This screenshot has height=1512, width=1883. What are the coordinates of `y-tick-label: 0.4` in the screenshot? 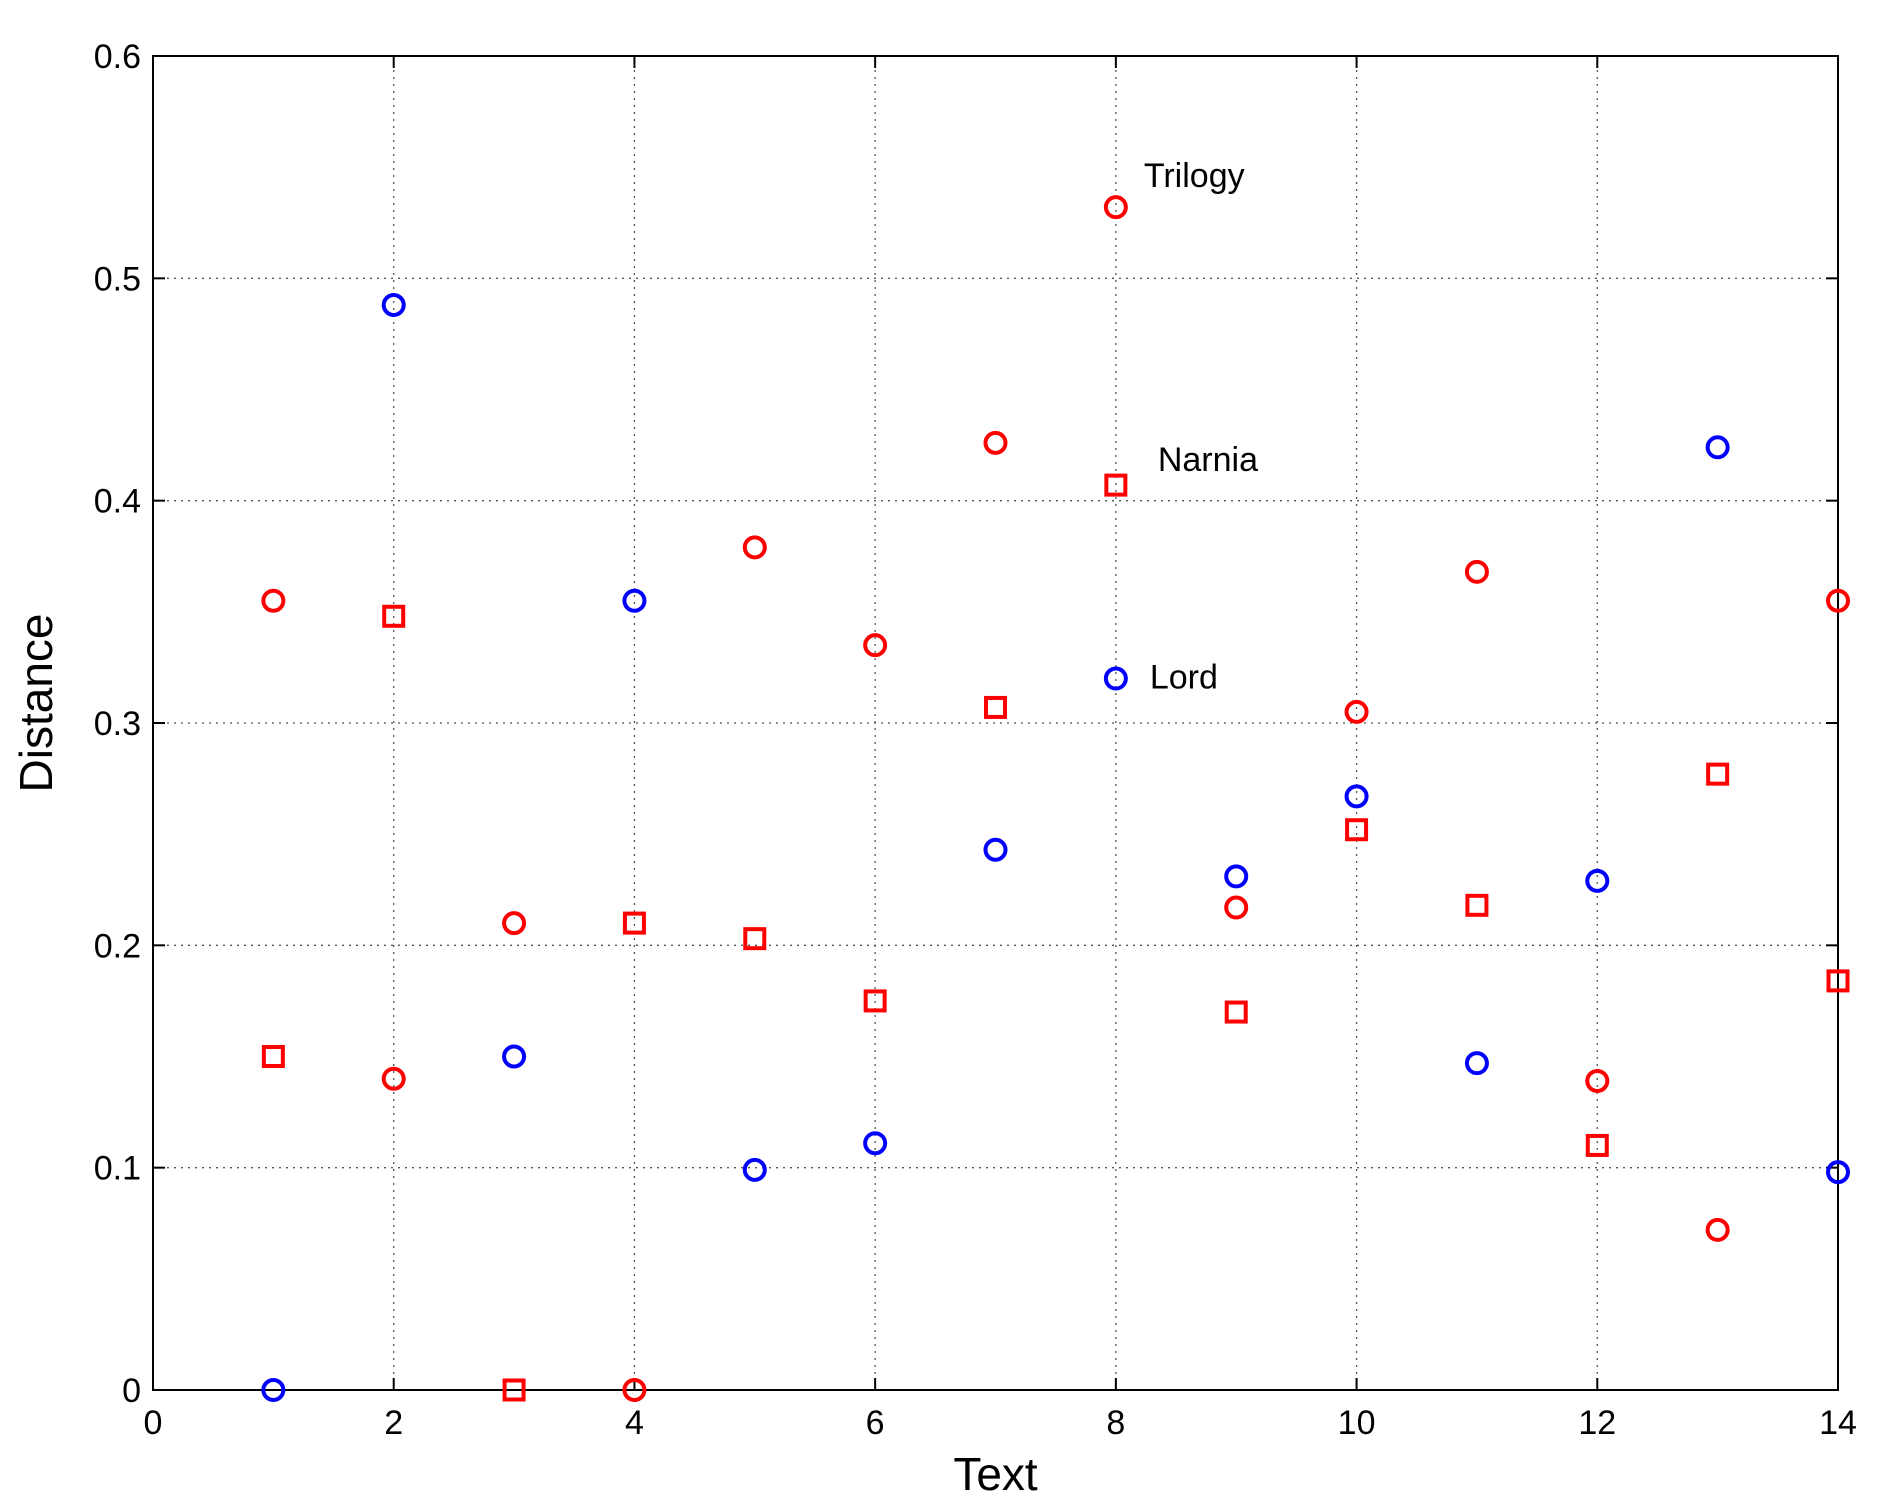 It's located at (117, 502).